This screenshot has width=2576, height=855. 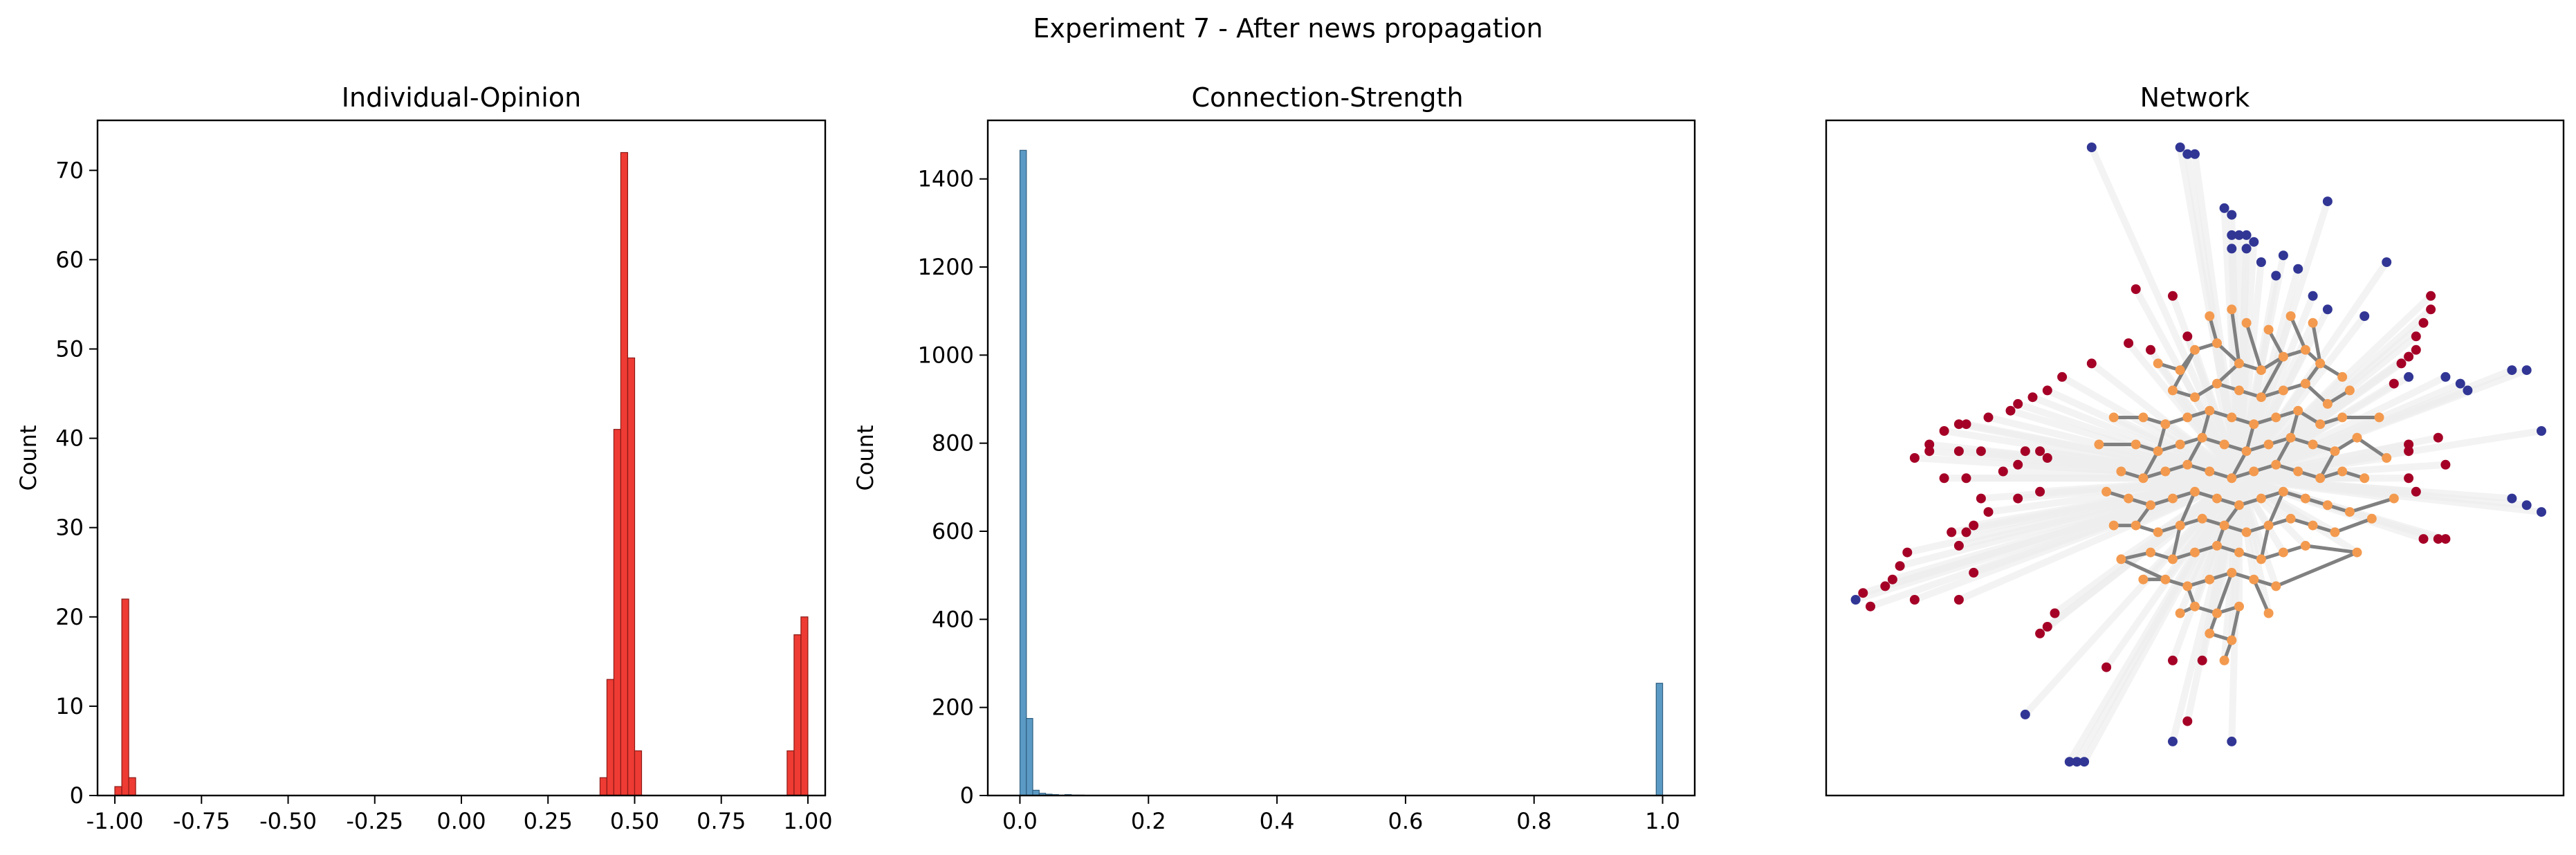 I want to click on y-tick-label: 800, so click(x=953, y=444).